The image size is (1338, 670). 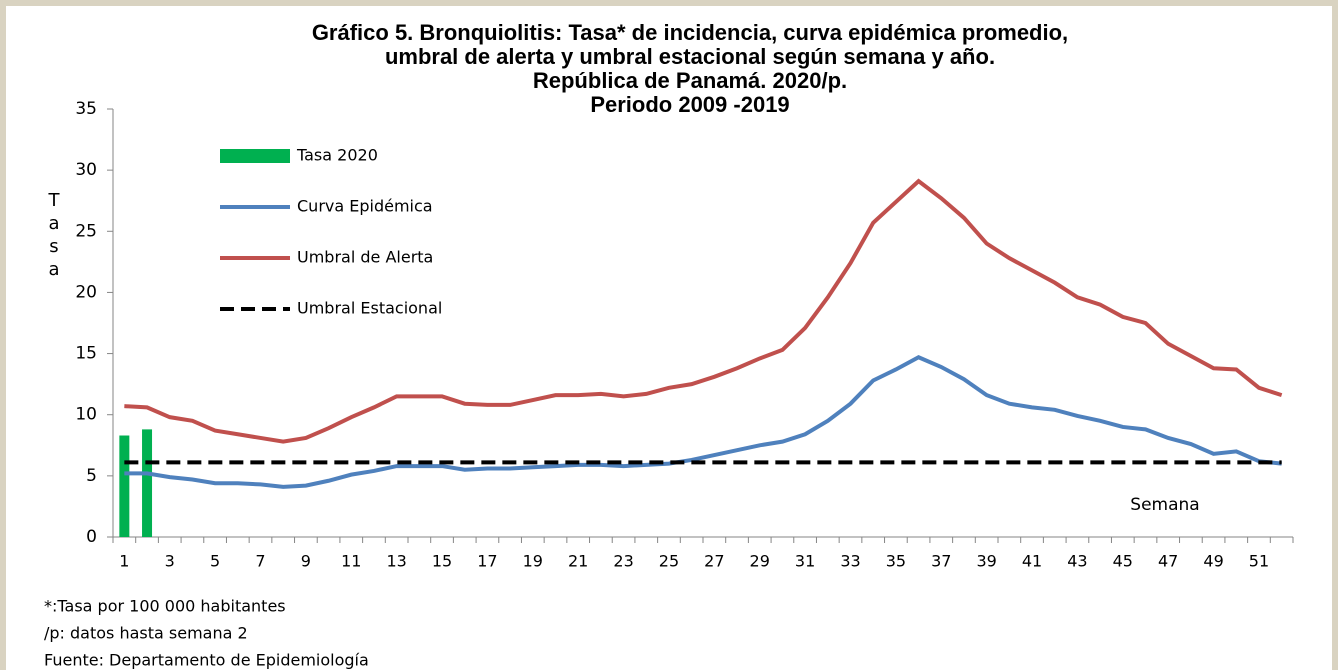 I want to click on y-tick-label: 15, so click(x=86, y=354).